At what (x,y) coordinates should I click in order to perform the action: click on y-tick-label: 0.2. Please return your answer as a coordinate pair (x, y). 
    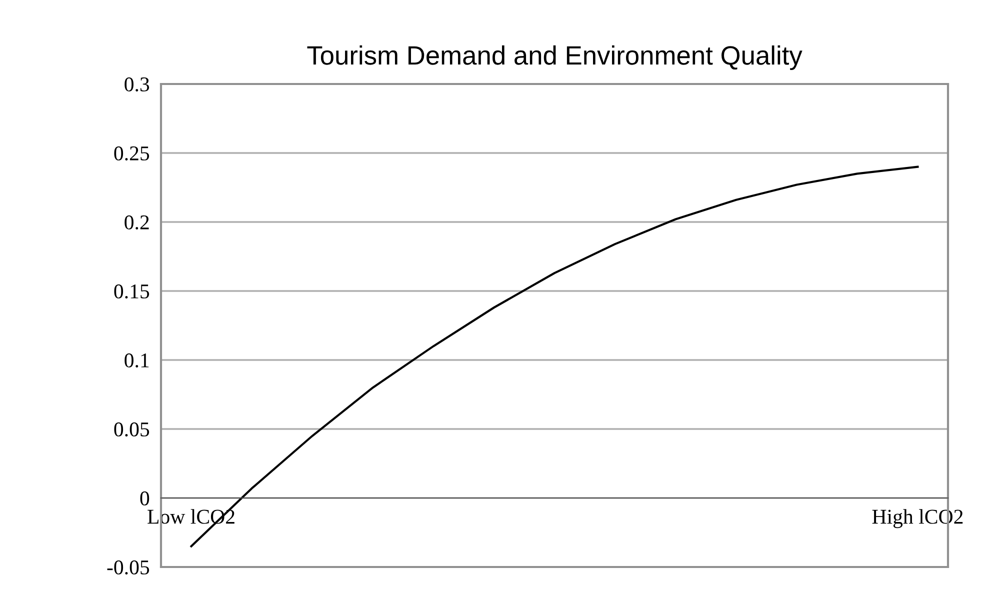
    Looking at the image, I should click on (136, 222).